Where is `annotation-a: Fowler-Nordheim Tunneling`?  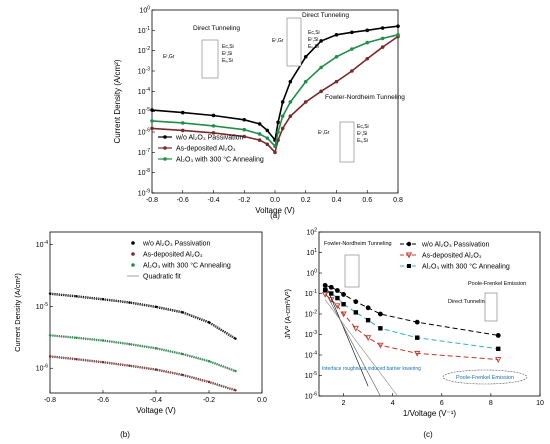
annotation-a: Fowler-Nordheim Tunneling is located at coordinates (365, 97).